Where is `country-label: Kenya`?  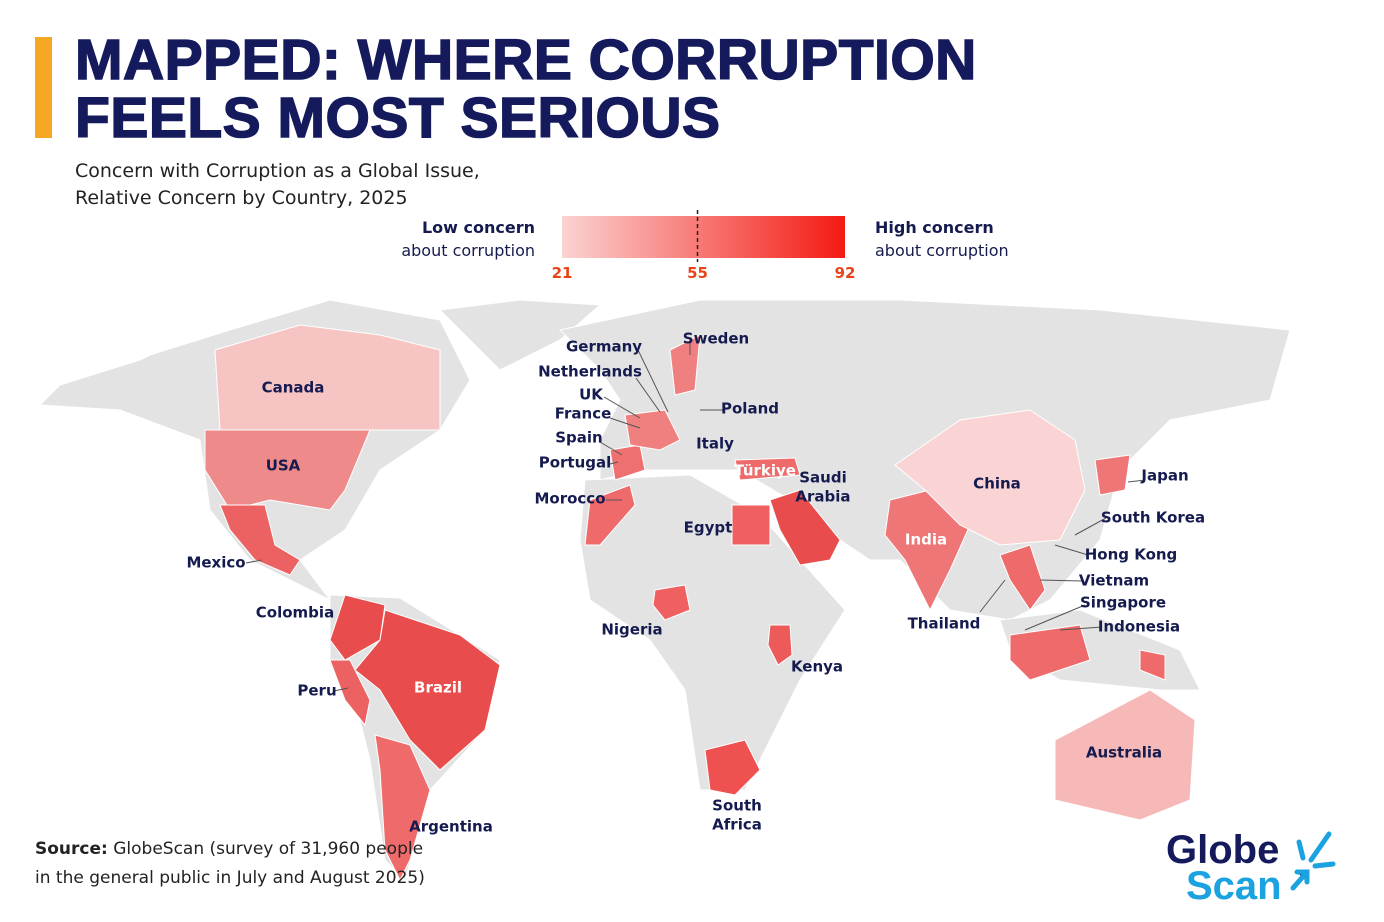
country-label: Kenya is located at coordinates (817, 666).